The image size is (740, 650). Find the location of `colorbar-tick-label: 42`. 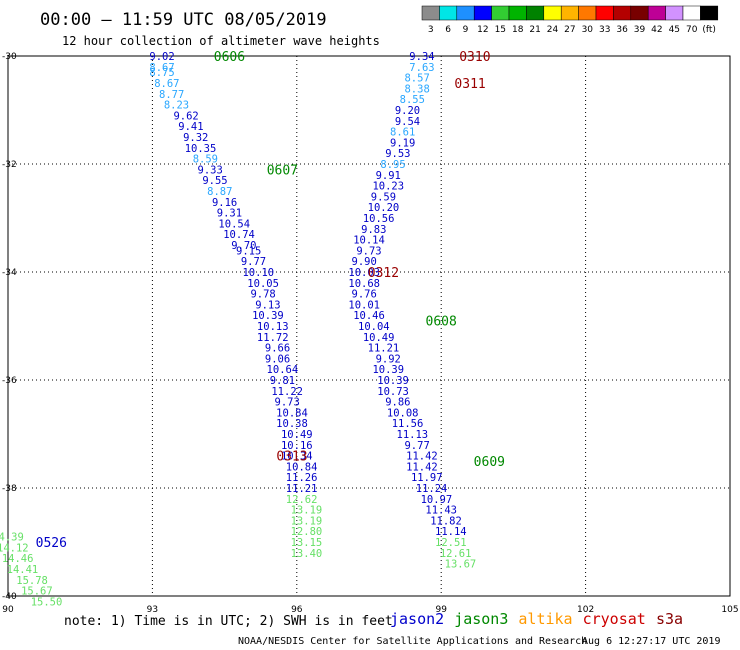

colorbar-tick-label: 42 is located at coordinates (656, 30).